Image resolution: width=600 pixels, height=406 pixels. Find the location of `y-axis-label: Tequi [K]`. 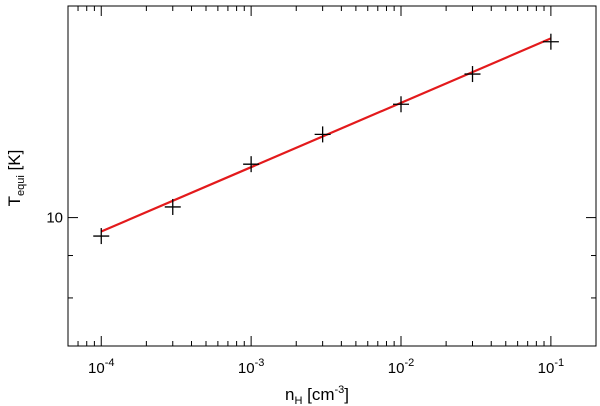

y-axis-label: Tequi [K] is located at coordinates (16, 178).